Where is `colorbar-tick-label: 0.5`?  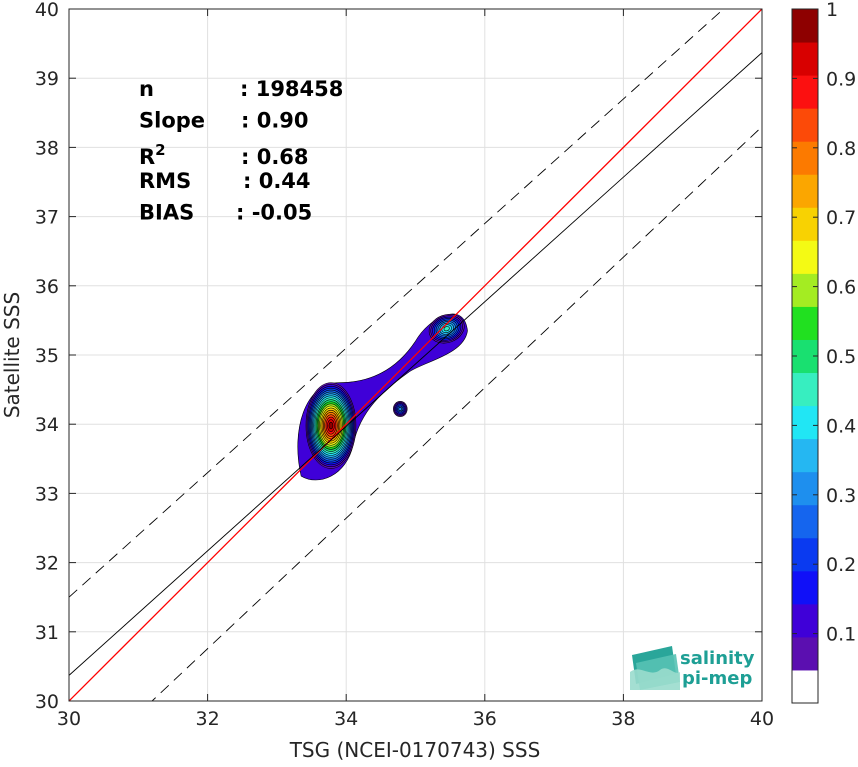 colorbar-tick-label: 0.5 is located at coordinates (841, 357).